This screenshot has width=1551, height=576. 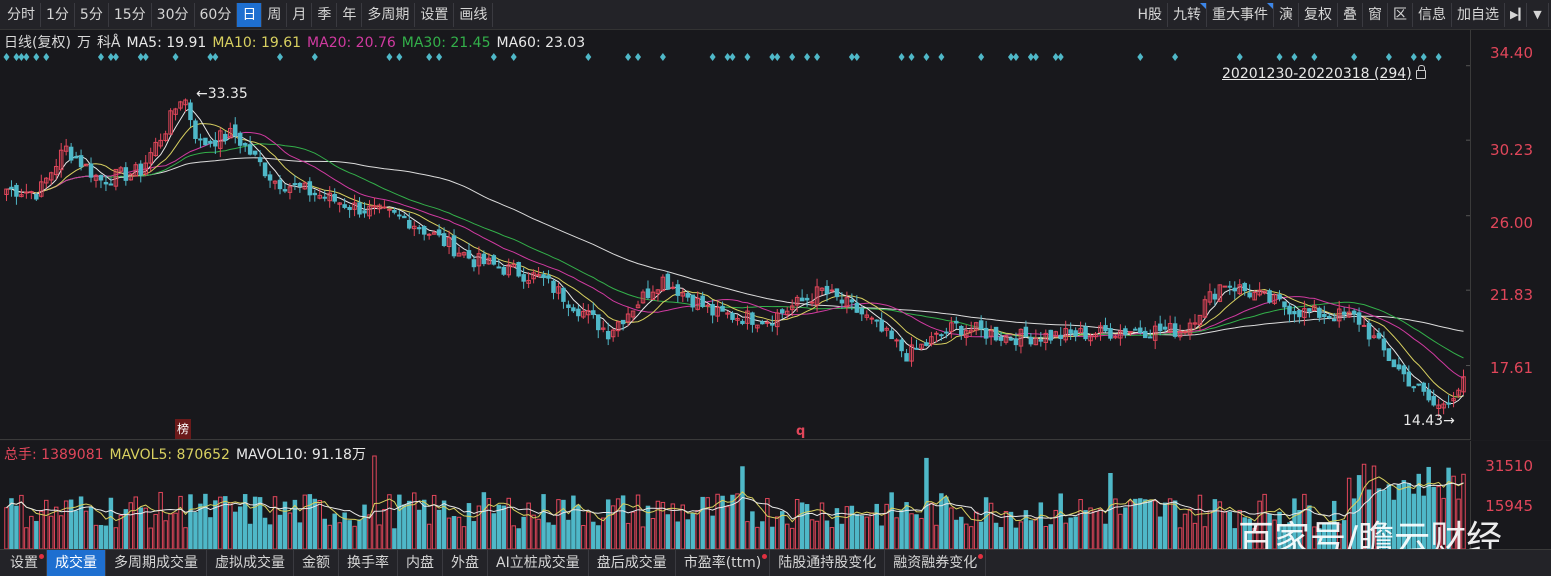 What do you see at coordinates (130, 15) in the screenshot?
I see `period-tab: 15分` at bounding box center [130, 15].